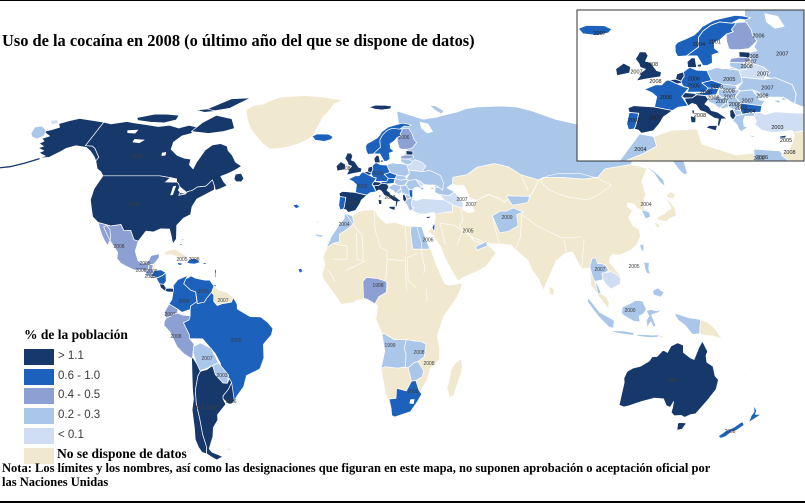 The width and height of the screenshot is (805, 503). What do you see at coordinates (506, 218) in the screenshot?
I see `svg-text: 2009` at bounding box center [506, 218].